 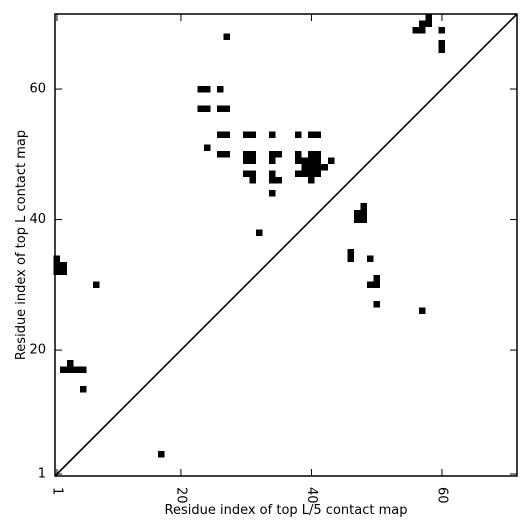 What do you see at coordinates (42, 474) in the screenshot?
I see `y-tick-label: 1` at bounding box center [42, 474].